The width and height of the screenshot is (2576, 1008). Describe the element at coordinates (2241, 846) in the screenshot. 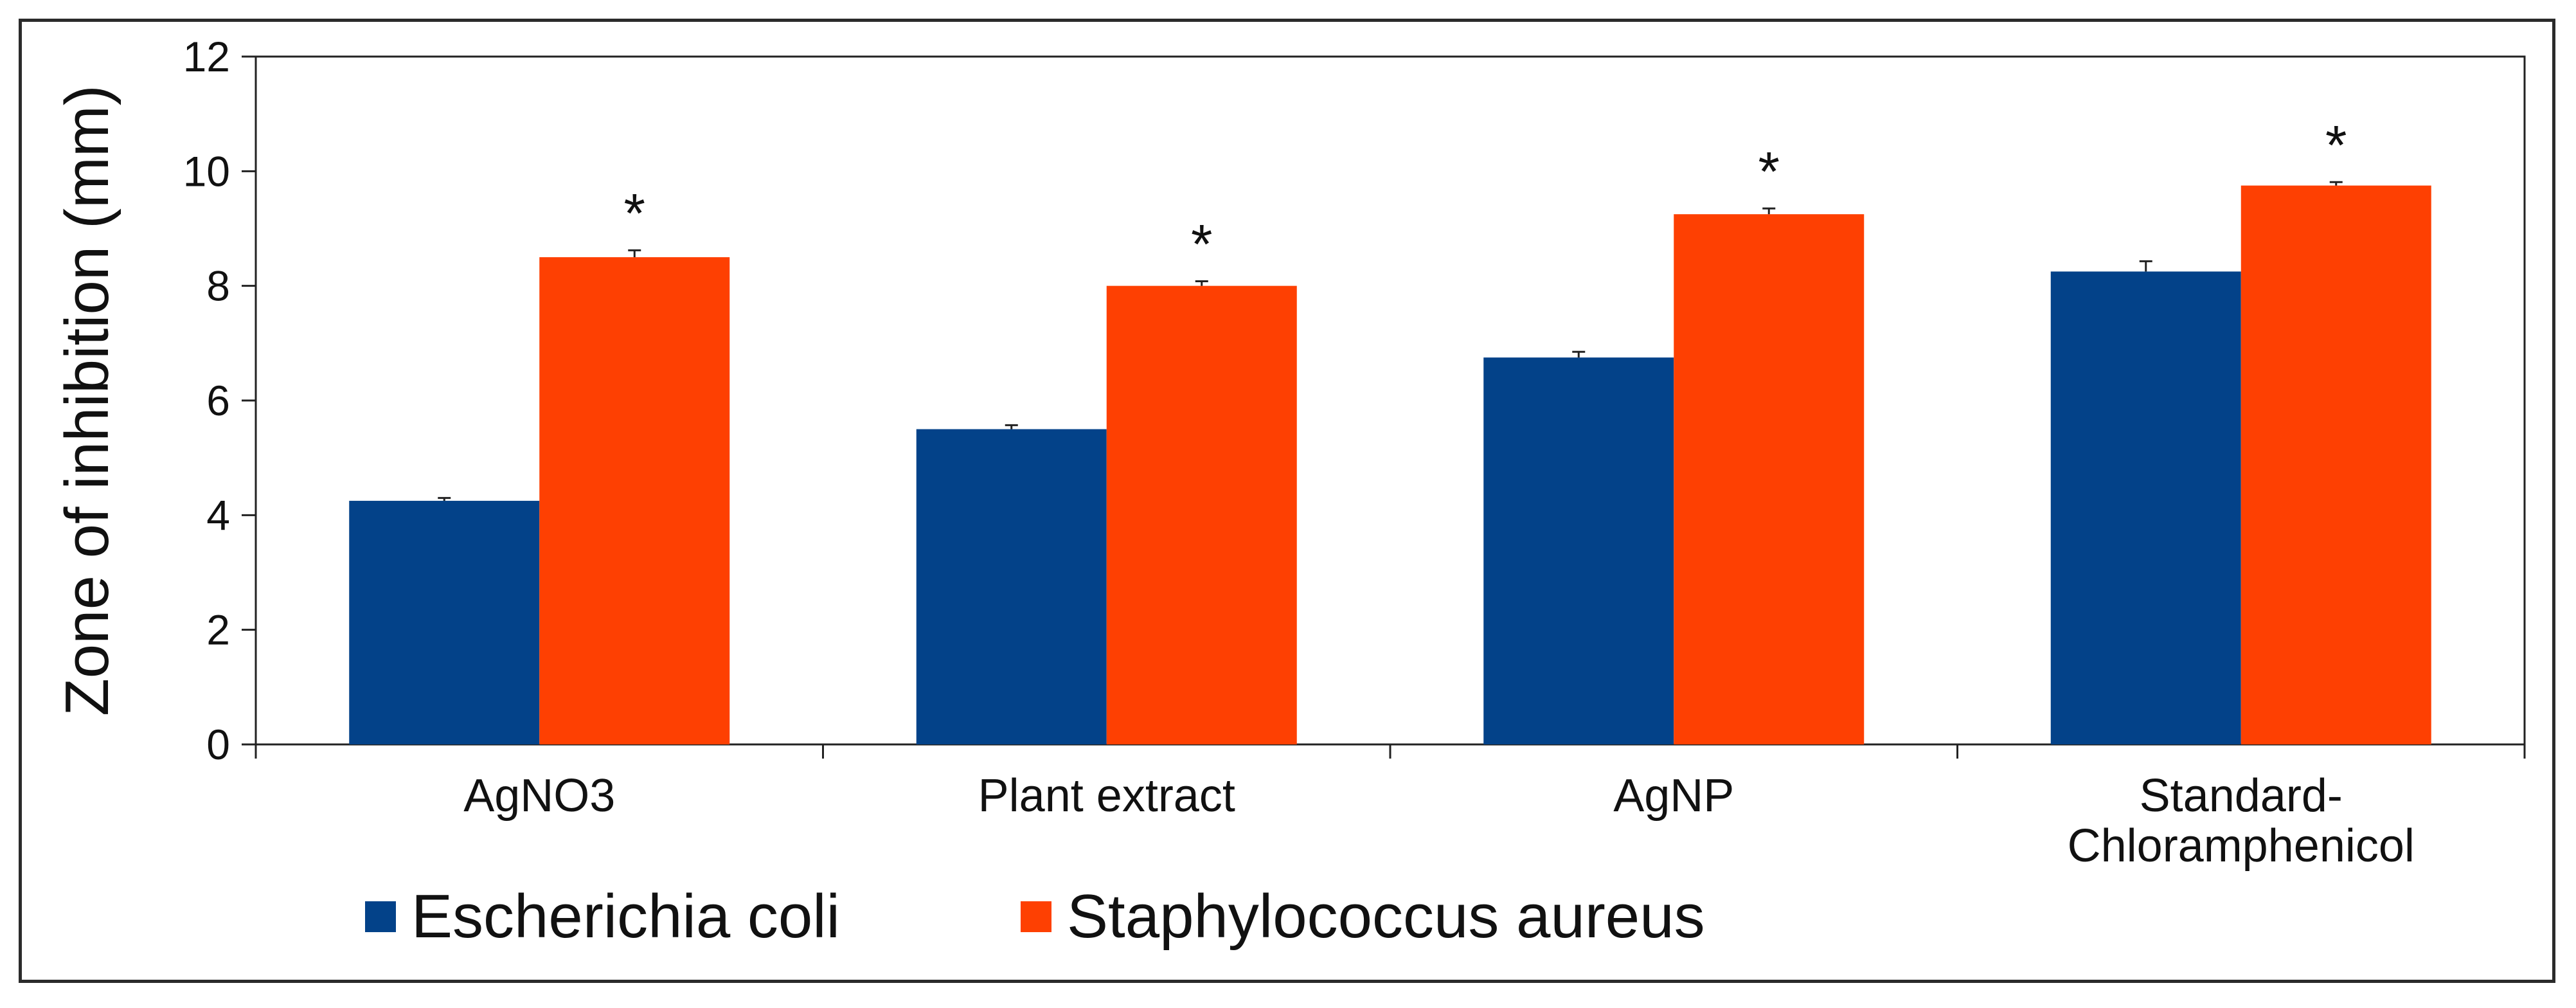

I see `x-category-label: Chloramphenicol` at that location.